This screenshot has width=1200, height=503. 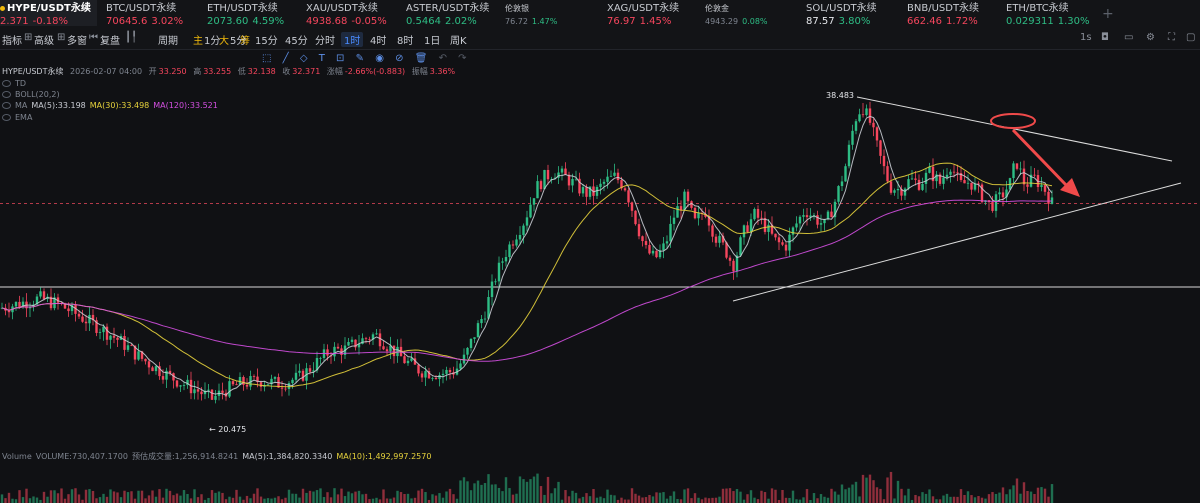 I want to click on interval-timeshare: 分时, so click(x=325, y=41).